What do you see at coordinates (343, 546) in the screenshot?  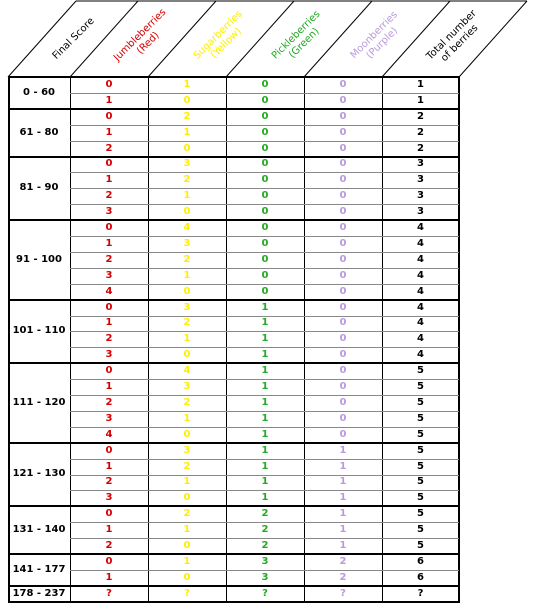 I see `cell-purple: 1` at bounding box center [343, 546].